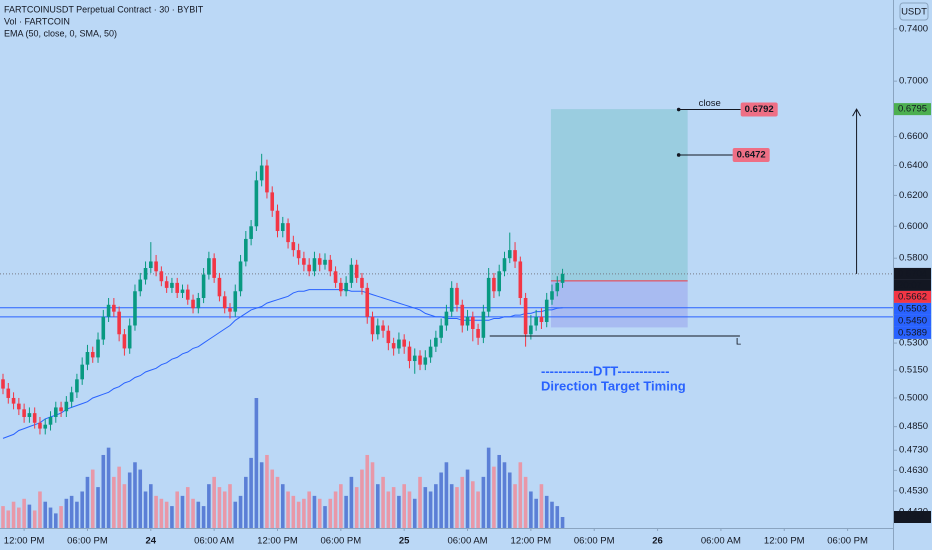 The width and height of the screenshot is (932, 550). I want to click on level-label: L, so click(738, 342).